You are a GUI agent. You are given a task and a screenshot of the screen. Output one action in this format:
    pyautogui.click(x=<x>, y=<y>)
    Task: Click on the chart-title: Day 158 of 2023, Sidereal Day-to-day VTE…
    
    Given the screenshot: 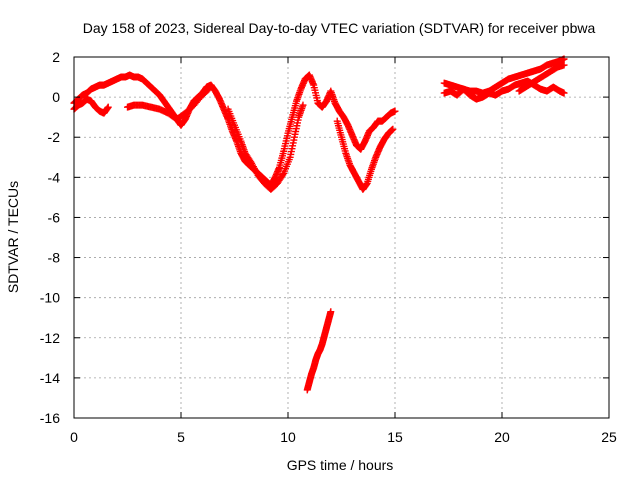 What is the action you would take?
    pyautogui.click(x=339, y=28)
    